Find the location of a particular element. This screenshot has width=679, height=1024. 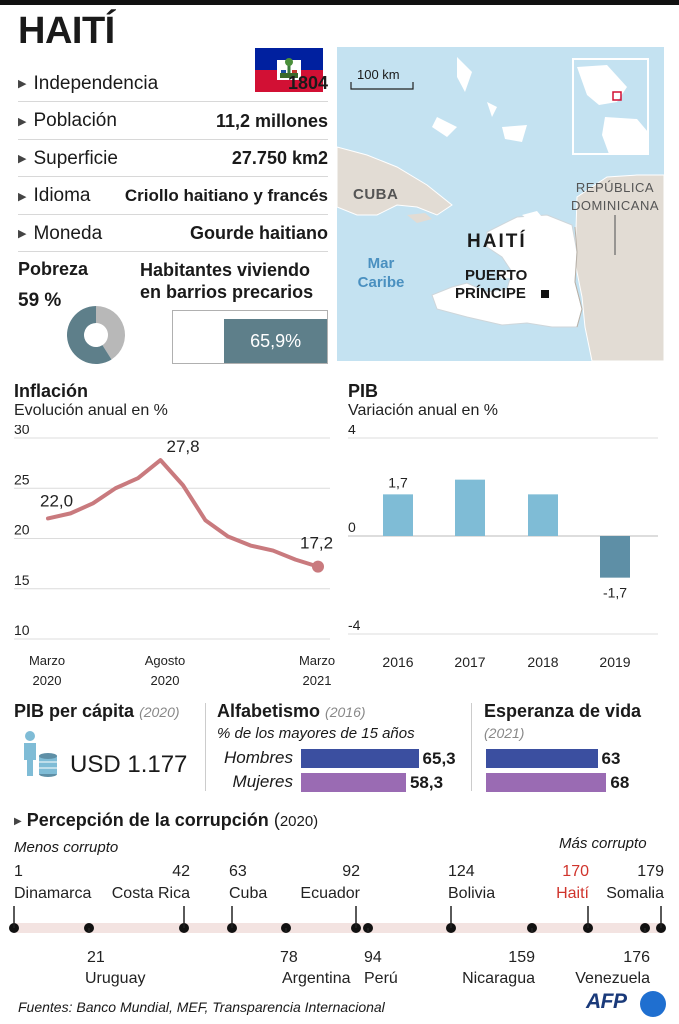

literacy-value: 58,3 is located at coordinates (426, 782).